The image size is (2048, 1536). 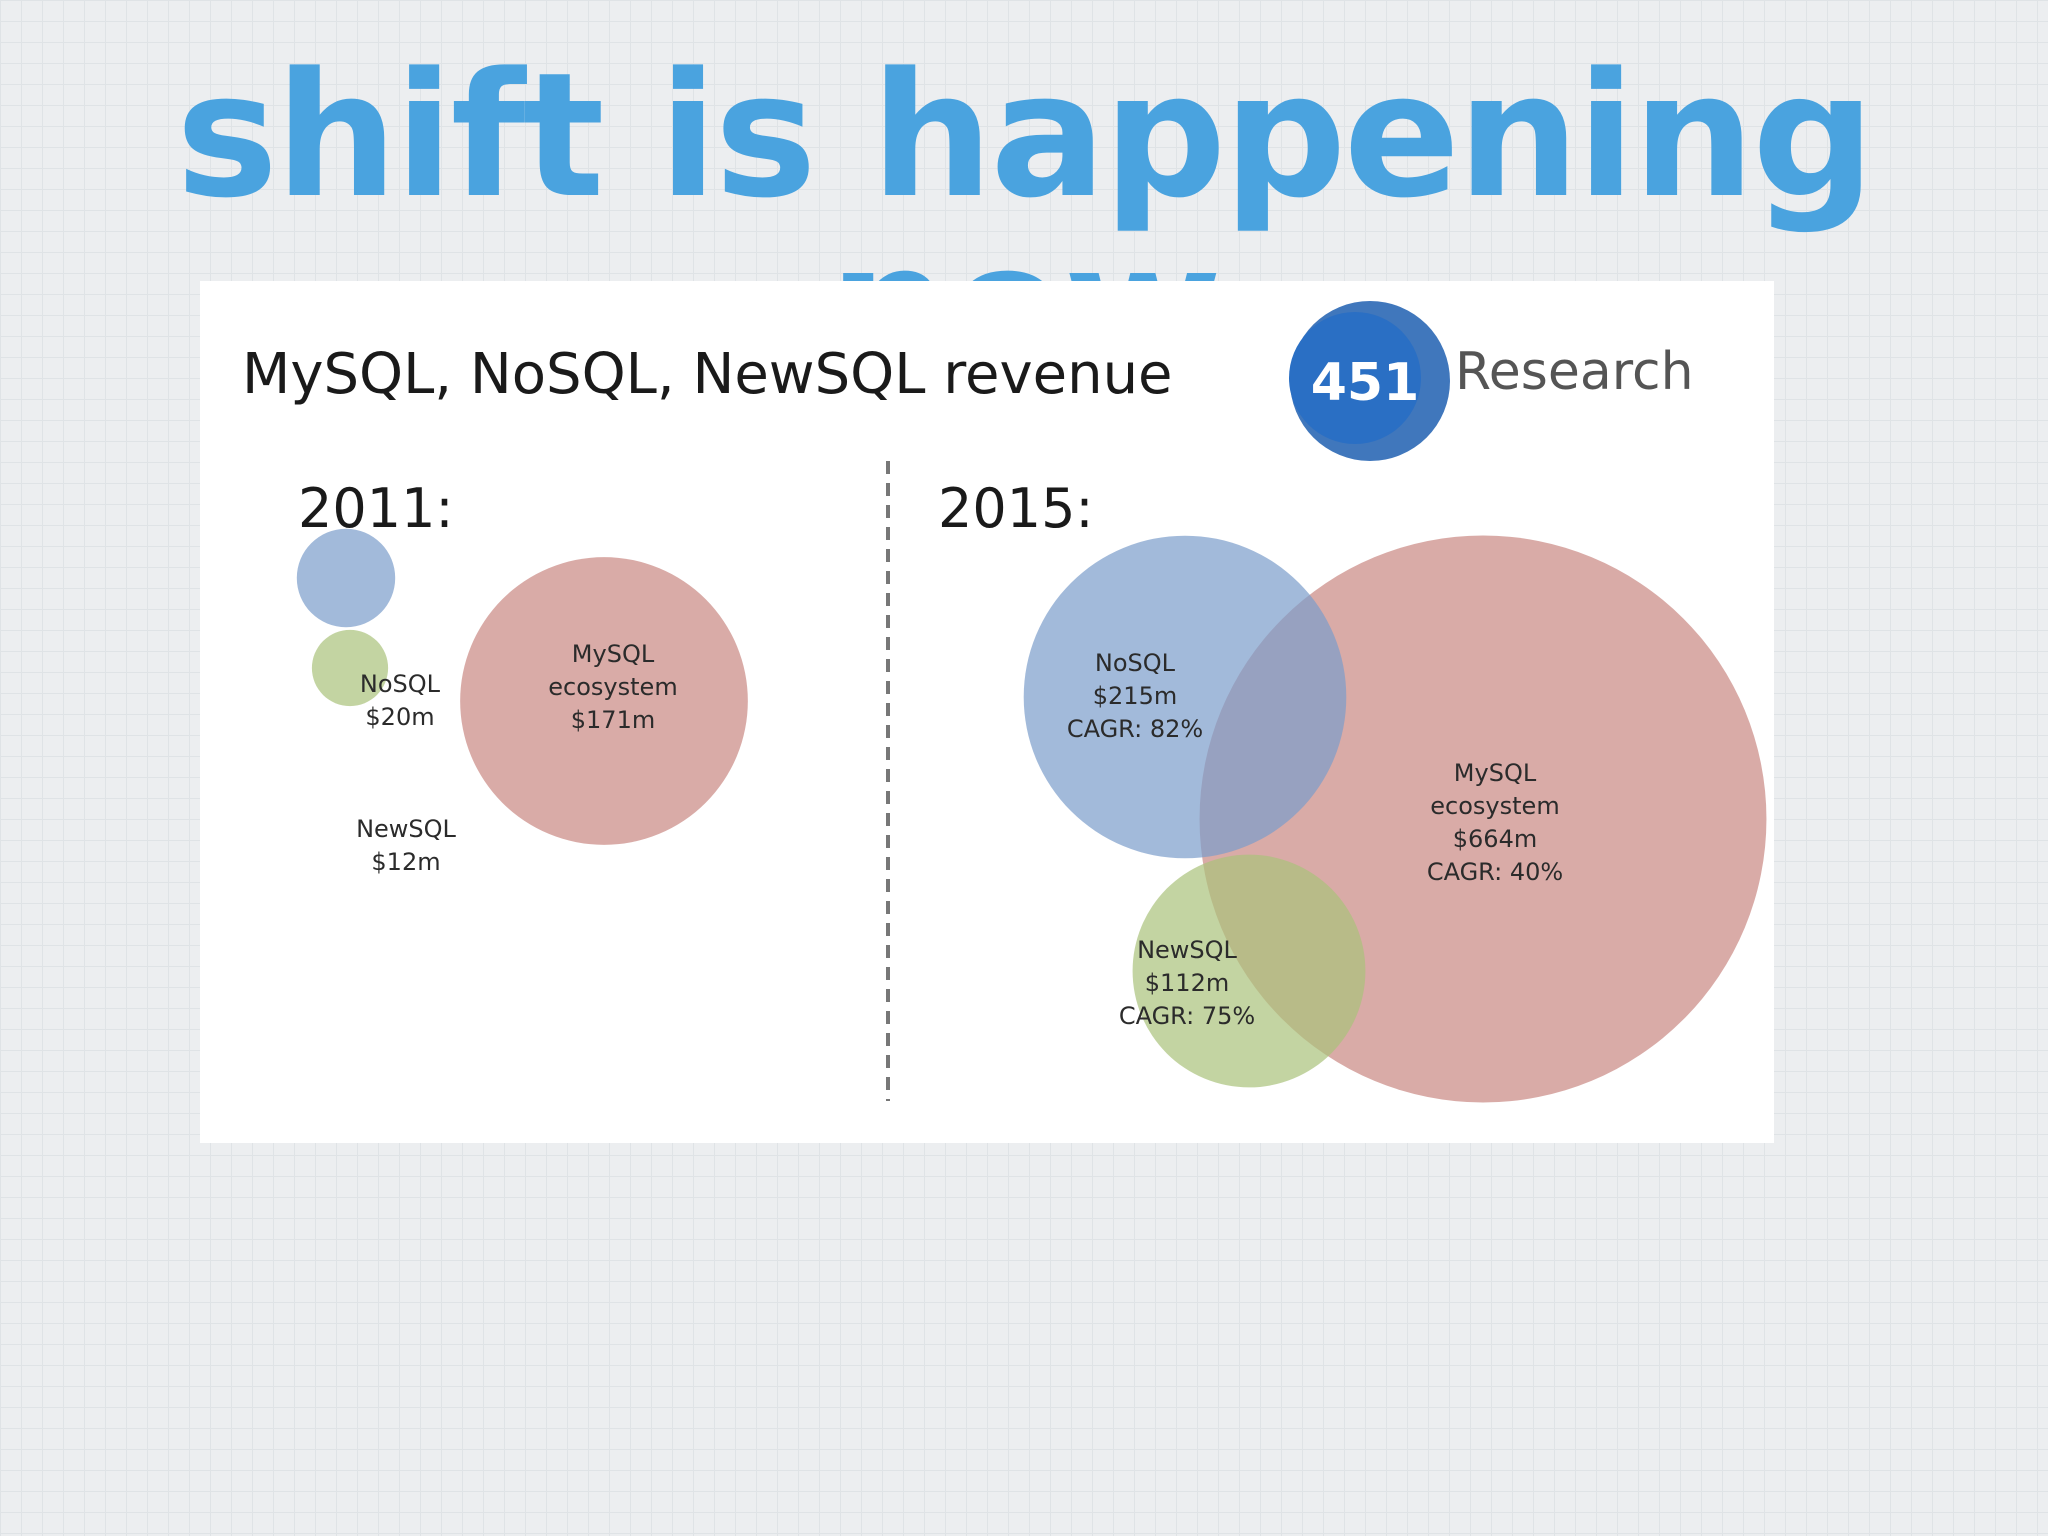 What do you see at coordinates (350, 668) in the screenshot?
I see `bubble-newsql-2011` at bounding box center [350, 668].